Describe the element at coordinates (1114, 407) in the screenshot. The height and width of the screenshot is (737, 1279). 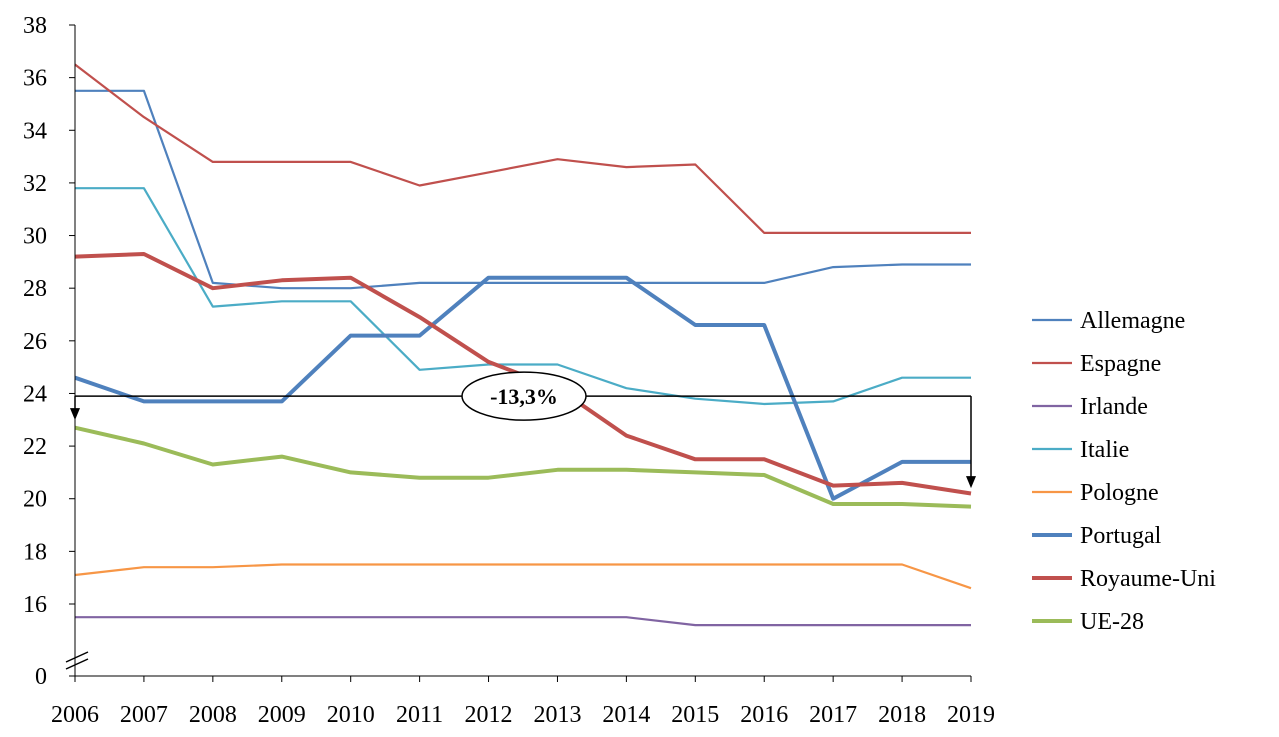
I see `legend-label-irlande: Irlande` at that location.